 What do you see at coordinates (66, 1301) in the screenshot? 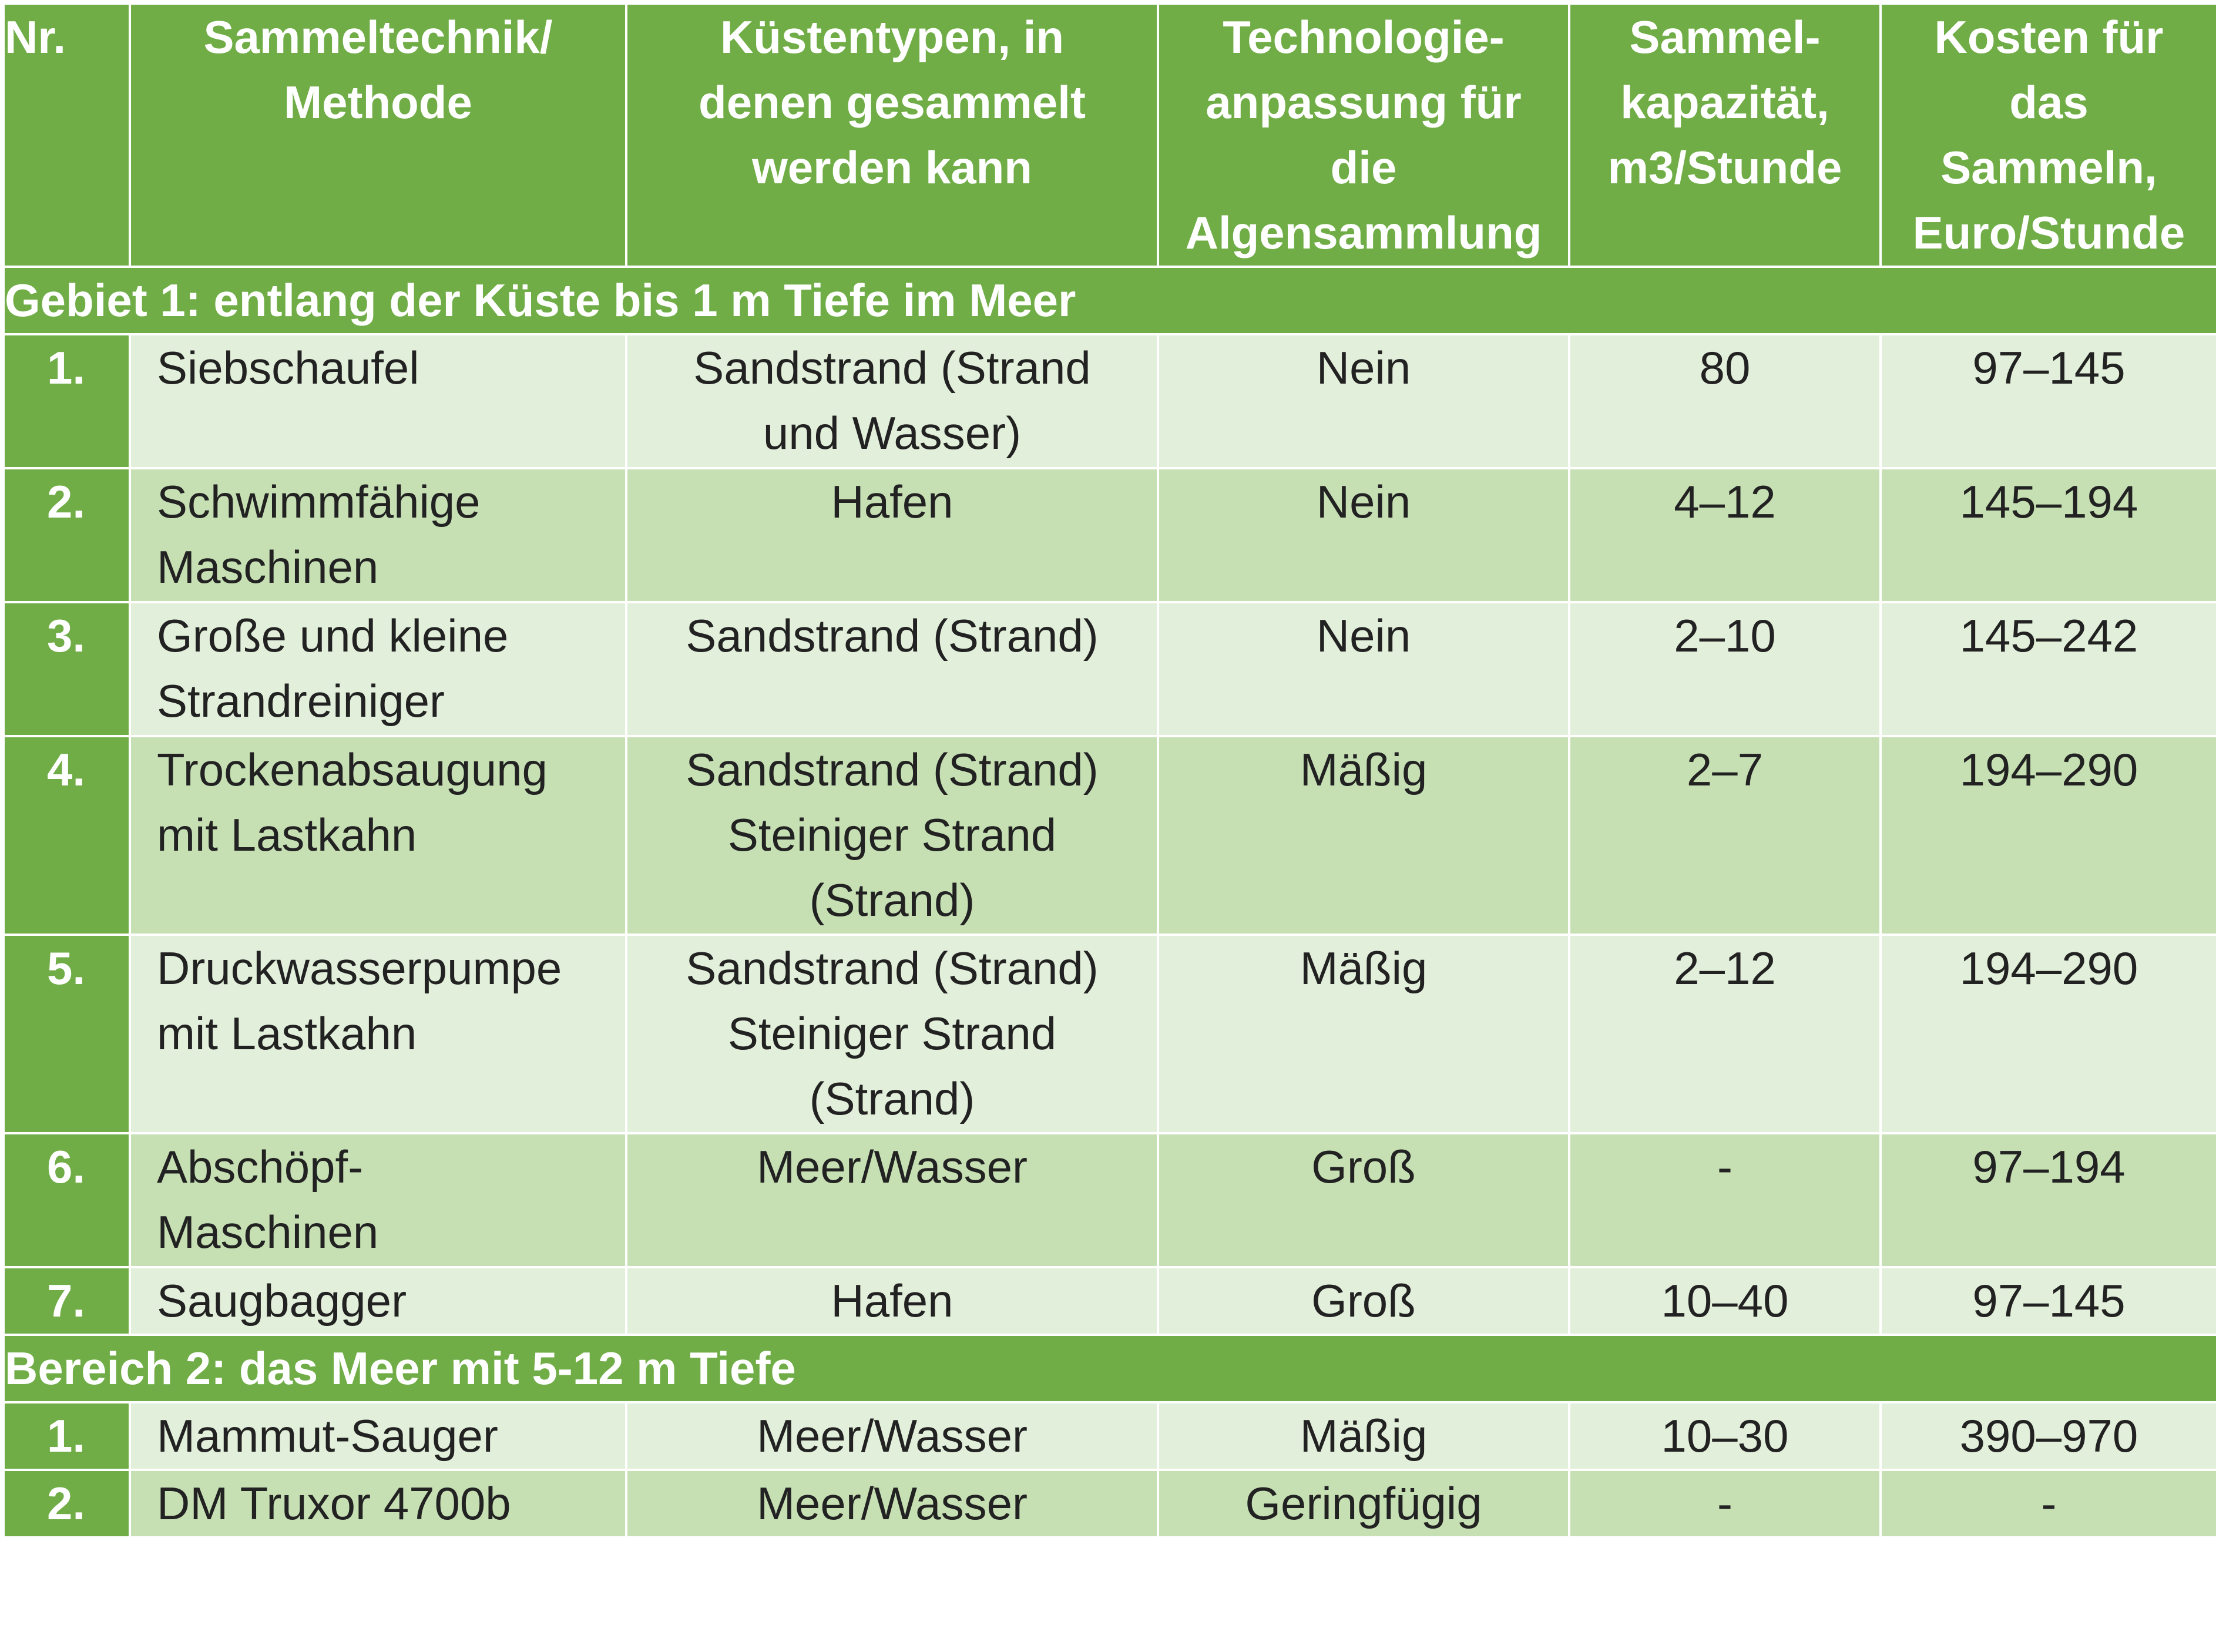
I see `row-number-text: 7.` at bounding box center [66, 1301].